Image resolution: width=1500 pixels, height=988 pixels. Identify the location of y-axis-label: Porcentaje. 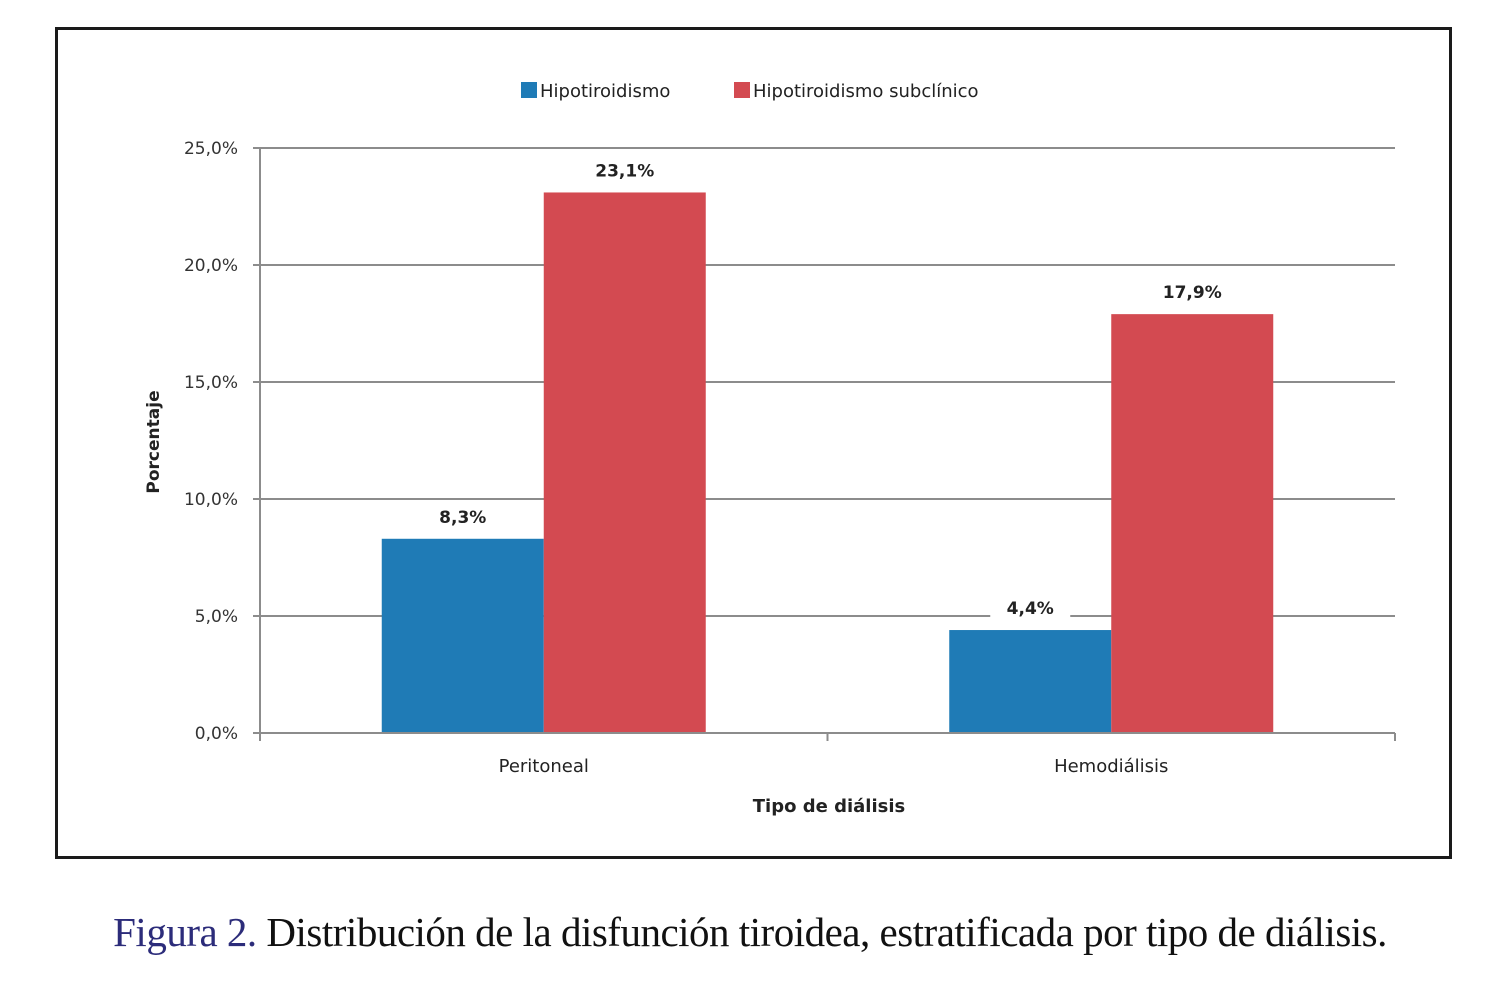
(154, 441).